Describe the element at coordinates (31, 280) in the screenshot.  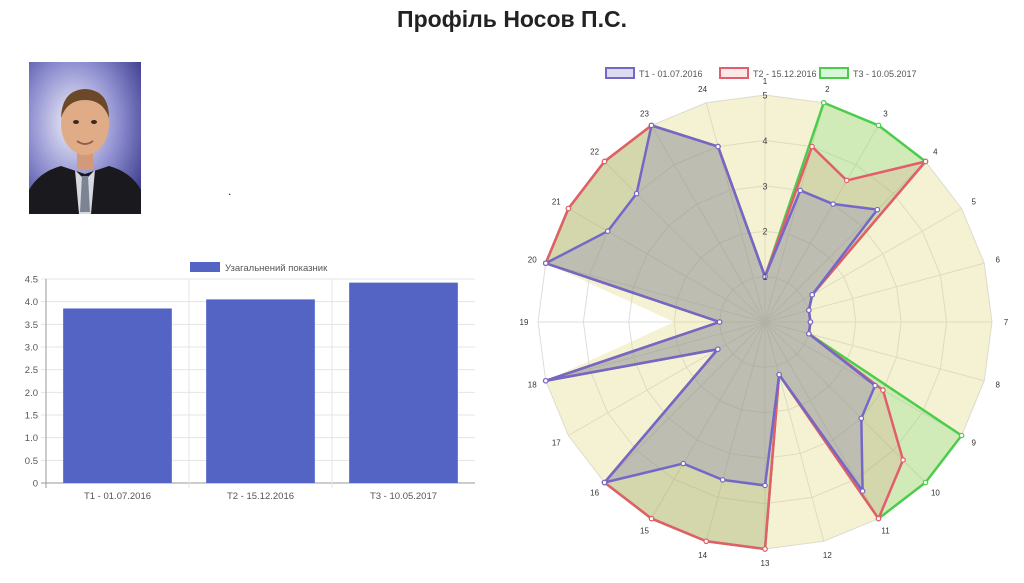
I see `y-tick-label: 4.5` at that location.